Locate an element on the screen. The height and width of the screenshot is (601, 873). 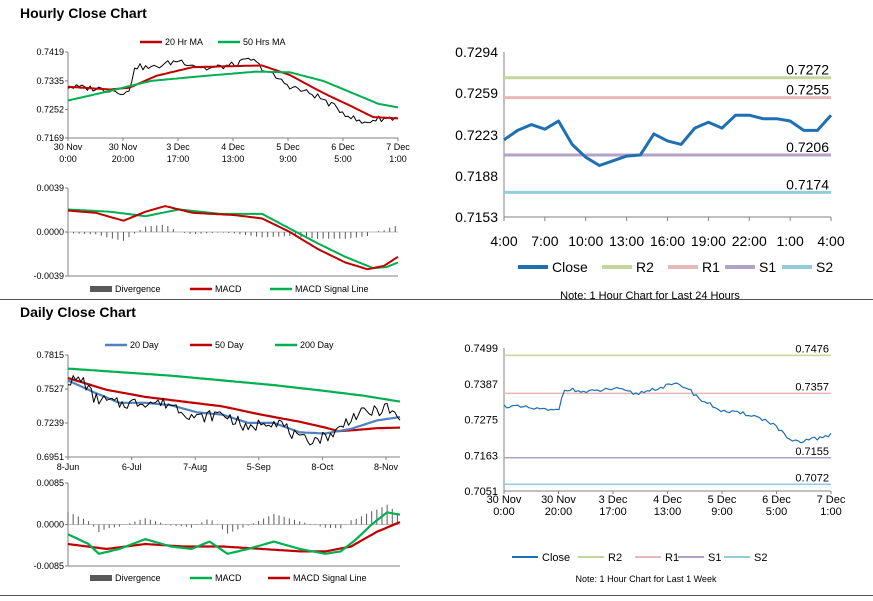
hourly-ma-ytick: 0.7169 is located at coordinates (50, 138).